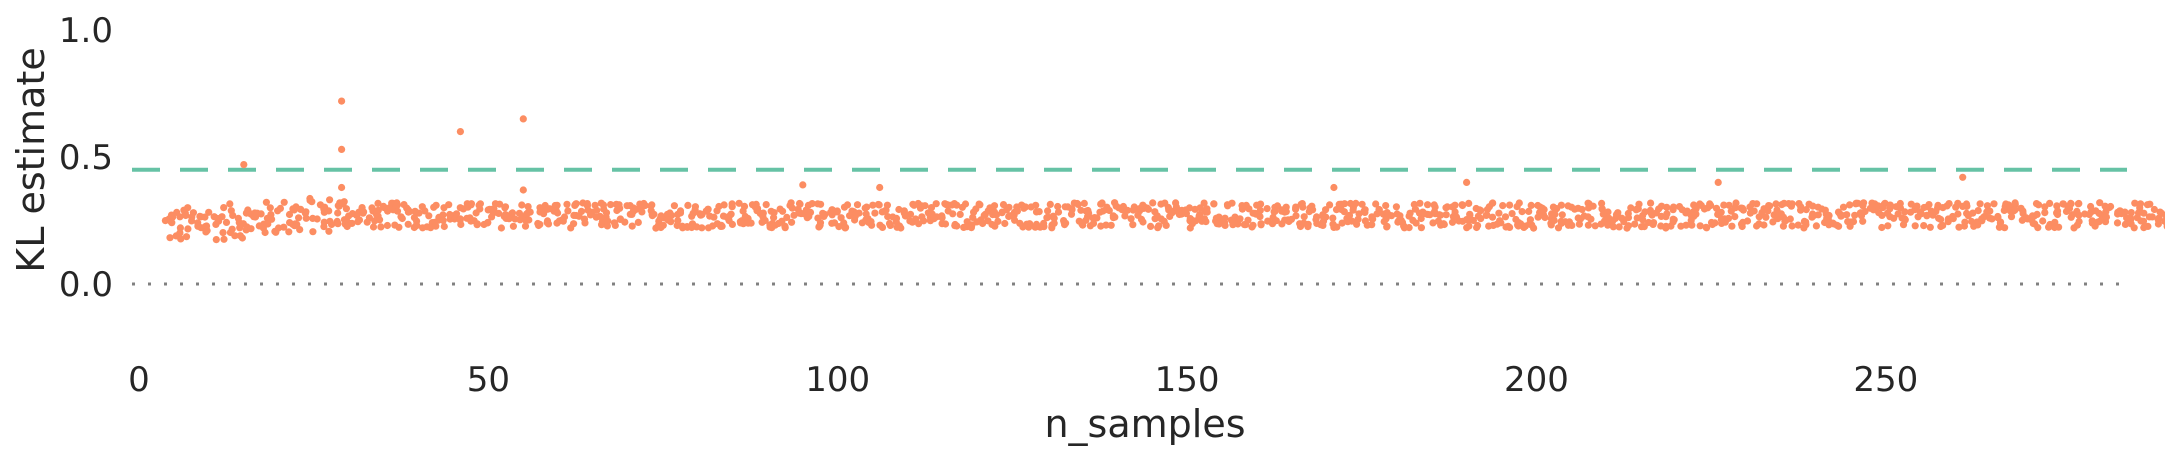 This screenshot has width=2165, height=457. I want to click on x-axis-label: n_samples, so click(1144, 424).